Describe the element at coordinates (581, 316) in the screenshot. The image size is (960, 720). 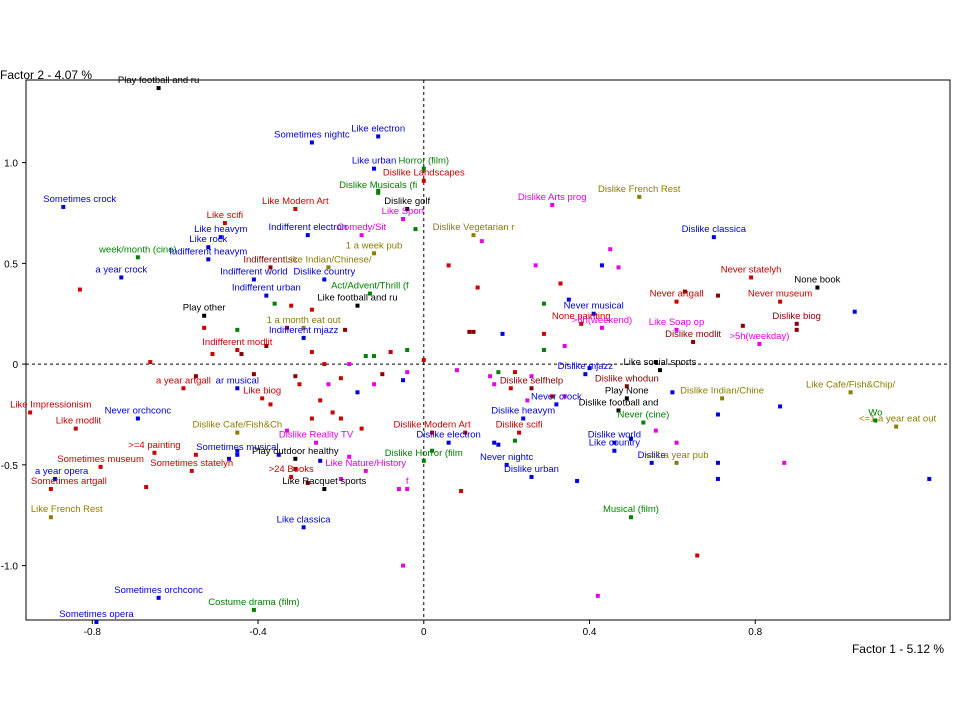
I see `data-point-label: None painting` at that location.